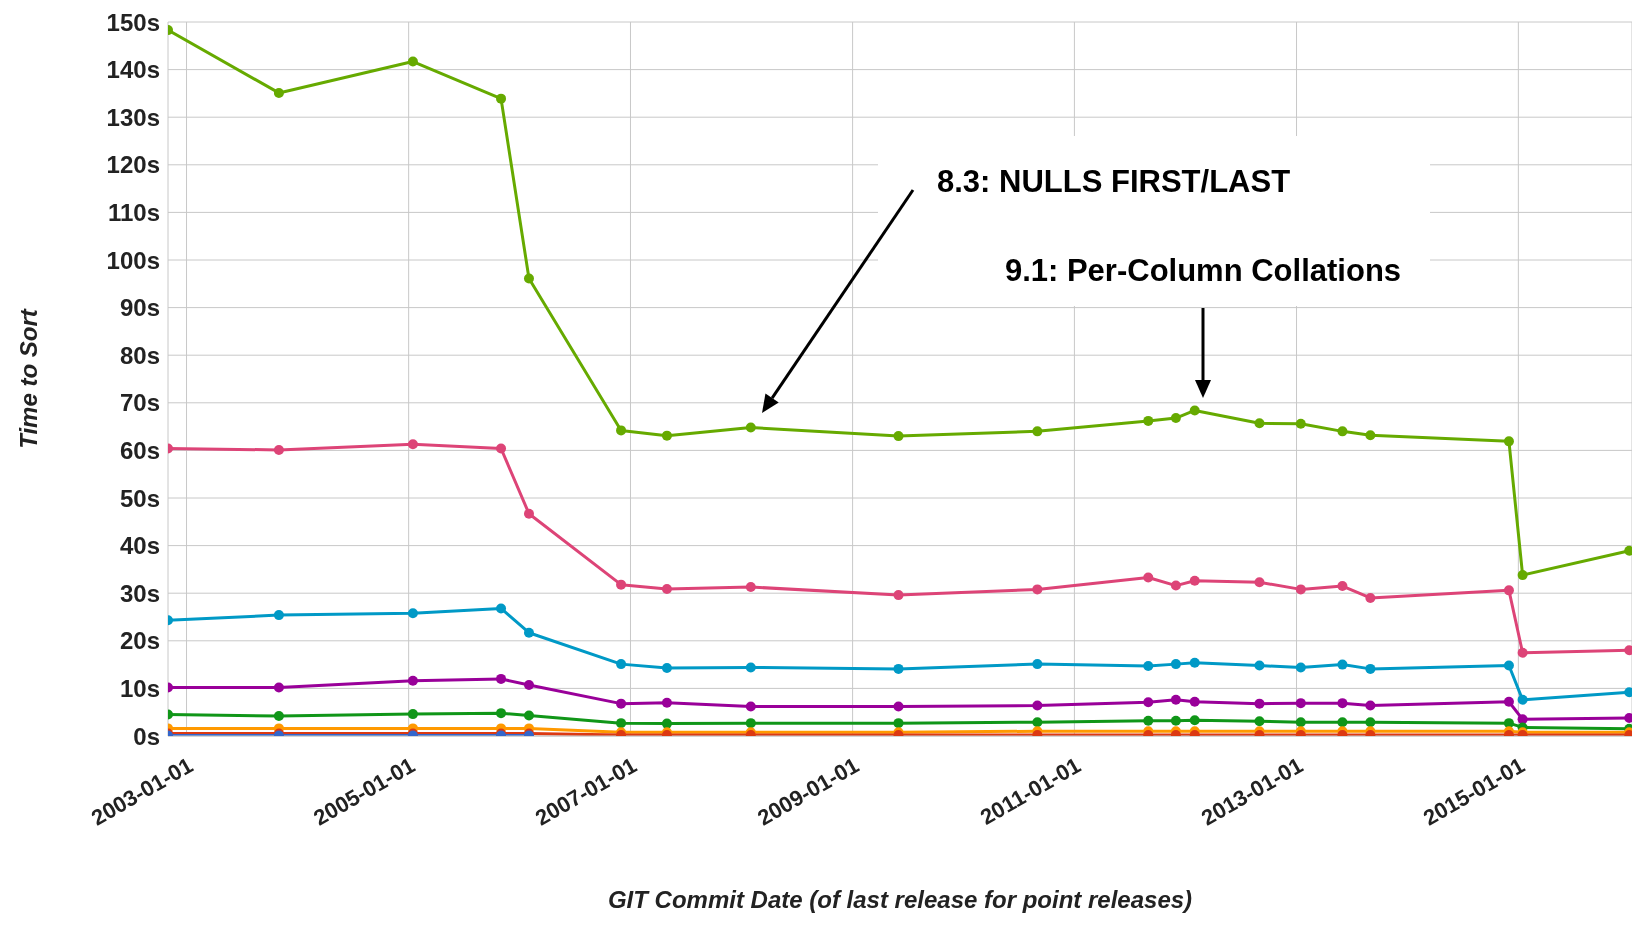 The image size is (1640, 932). What do you see at coordinates (139, 593) in the screenshot?
I see `y-tick-label: 30s` at bounding box center [139, 593].